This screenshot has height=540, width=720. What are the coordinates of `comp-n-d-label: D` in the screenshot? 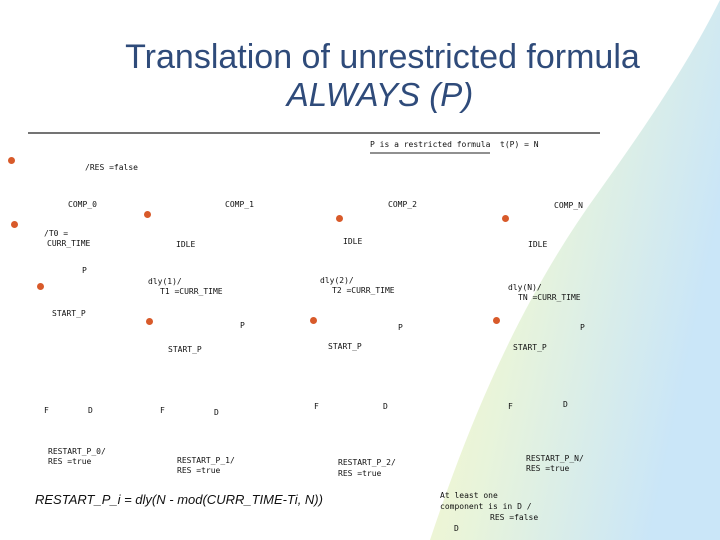 It's located at (565, 404).